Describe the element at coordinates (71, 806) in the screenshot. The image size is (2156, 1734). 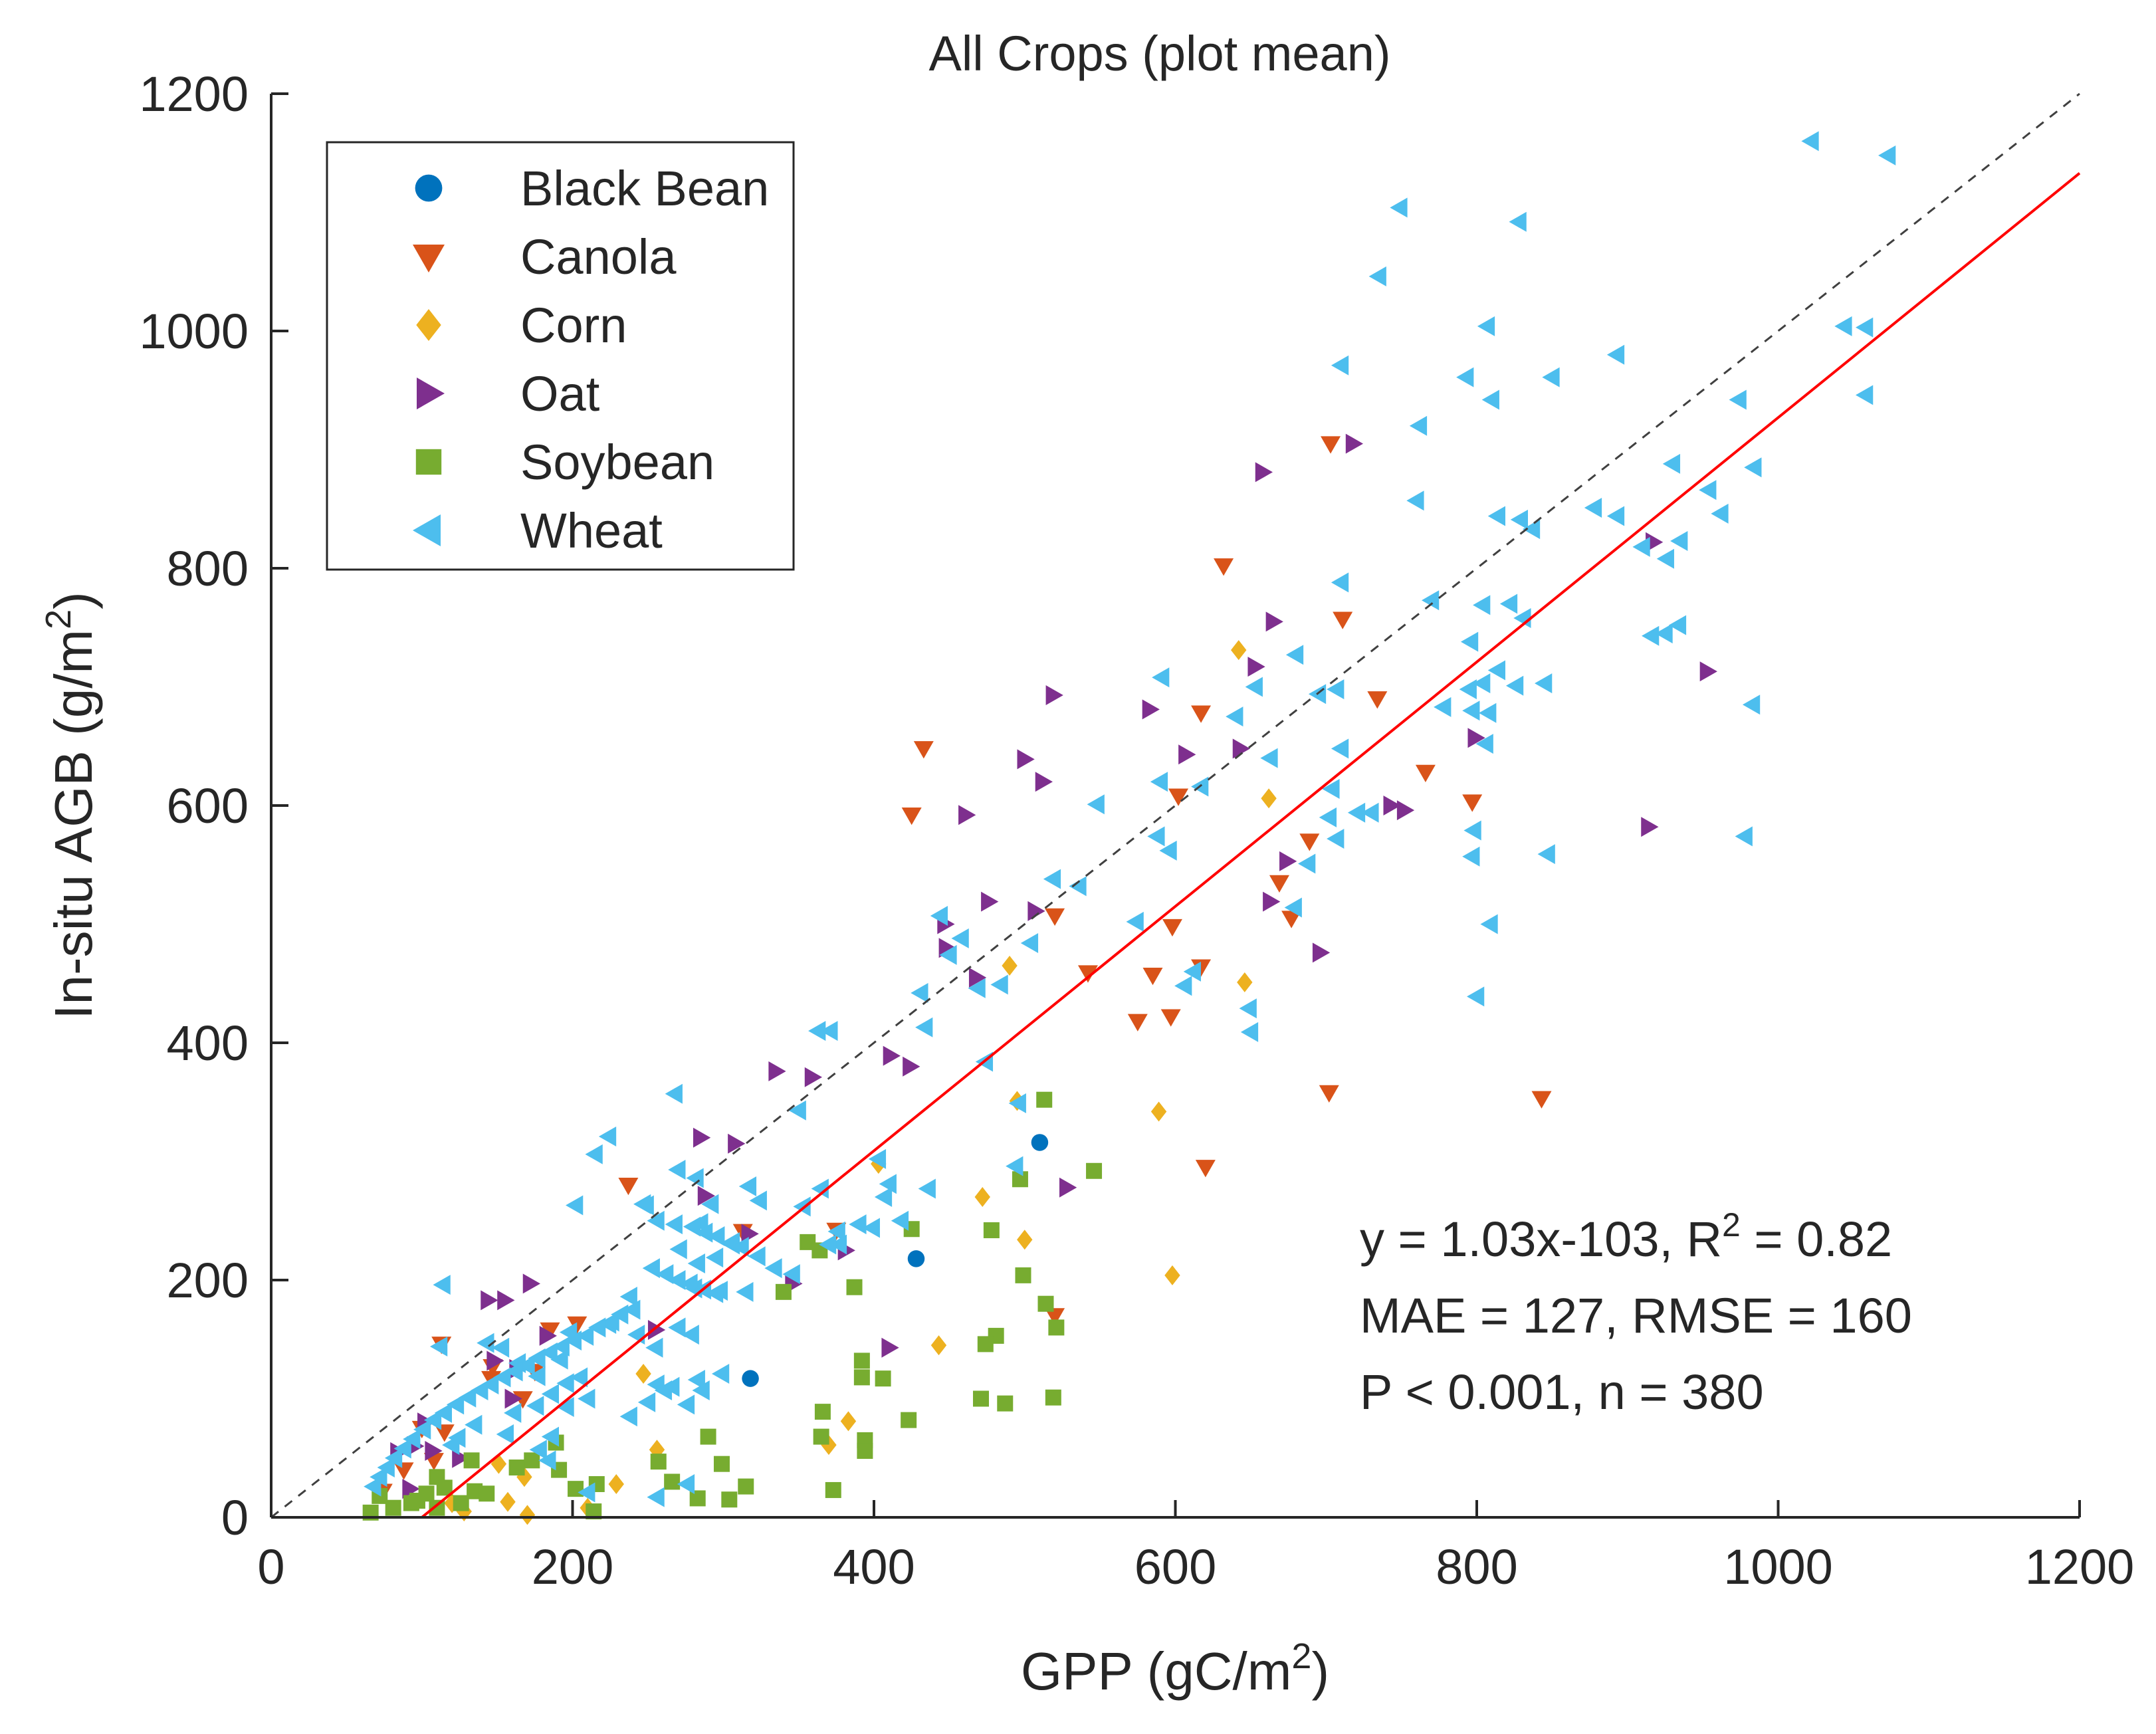
I see `y-axis-label: In-situ AGB (g/m2)` at that location.